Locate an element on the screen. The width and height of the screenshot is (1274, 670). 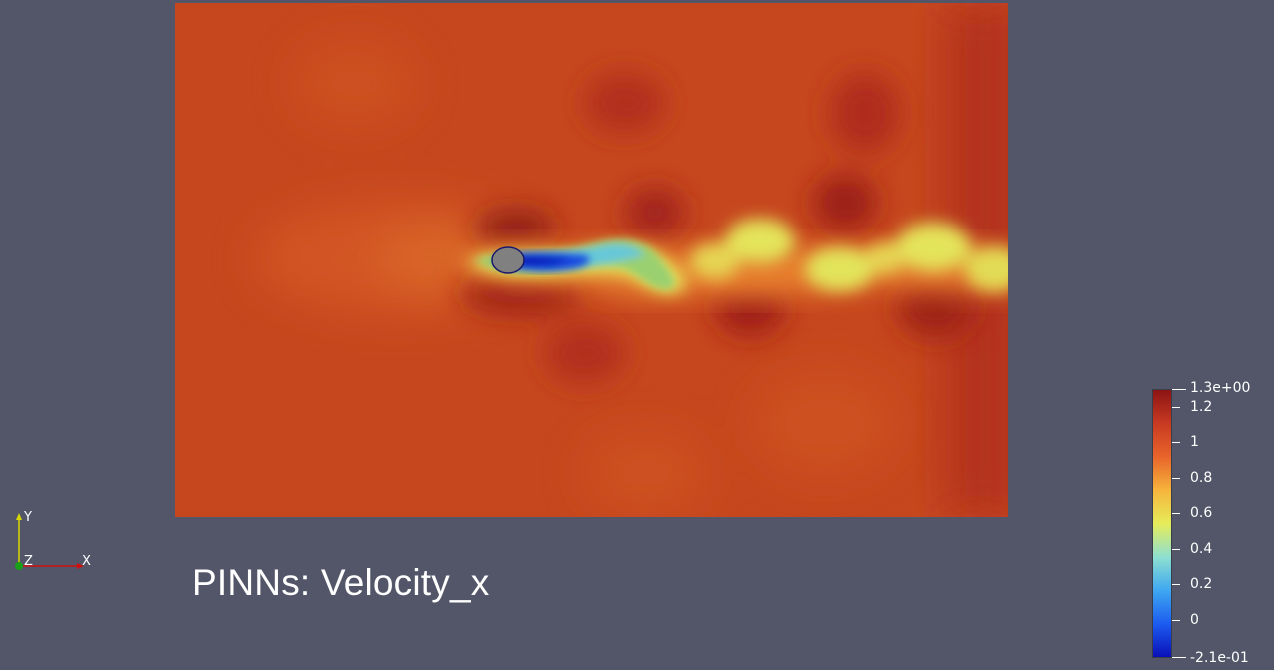
colorbar-tick-label: 1 is located at coordinates (1194, 442).